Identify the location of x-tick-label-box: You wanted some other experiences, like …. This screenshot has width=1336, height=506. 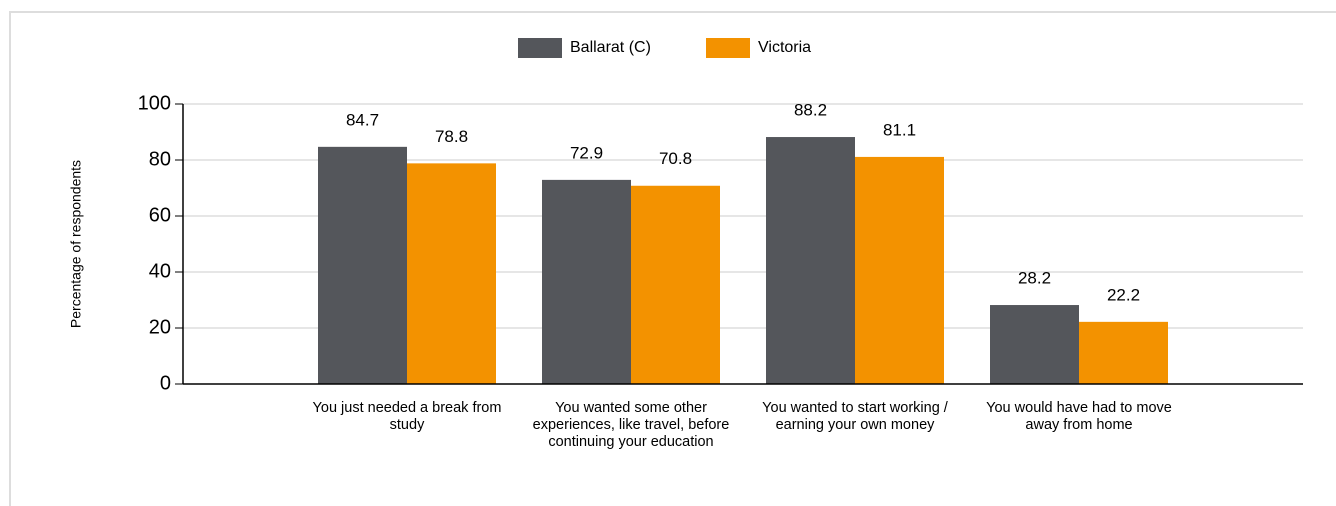
(631, 425).